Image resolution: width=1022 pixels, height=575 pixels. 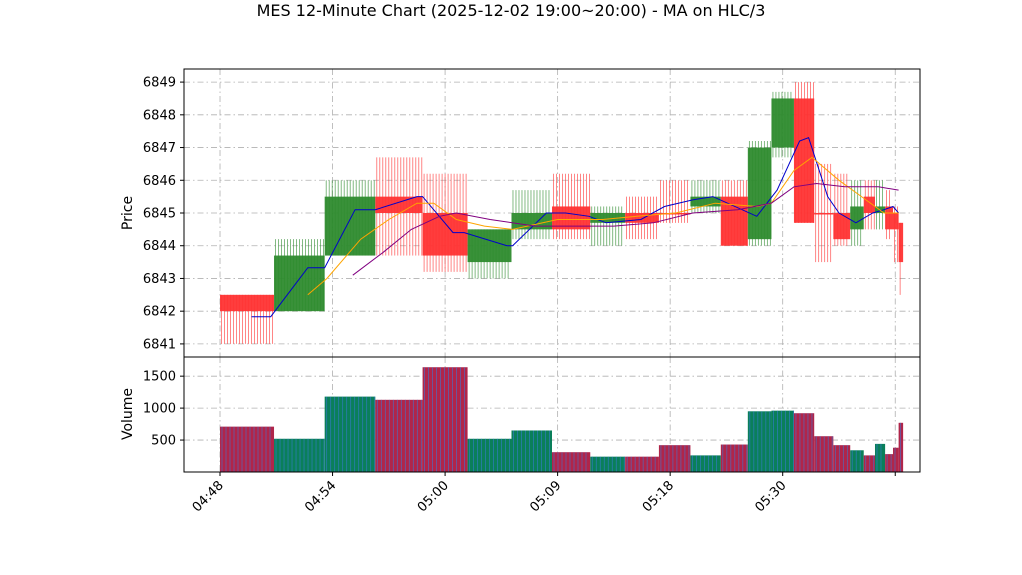 I want to click on volume-tick-label: 1500, so click(x=159, y=377).